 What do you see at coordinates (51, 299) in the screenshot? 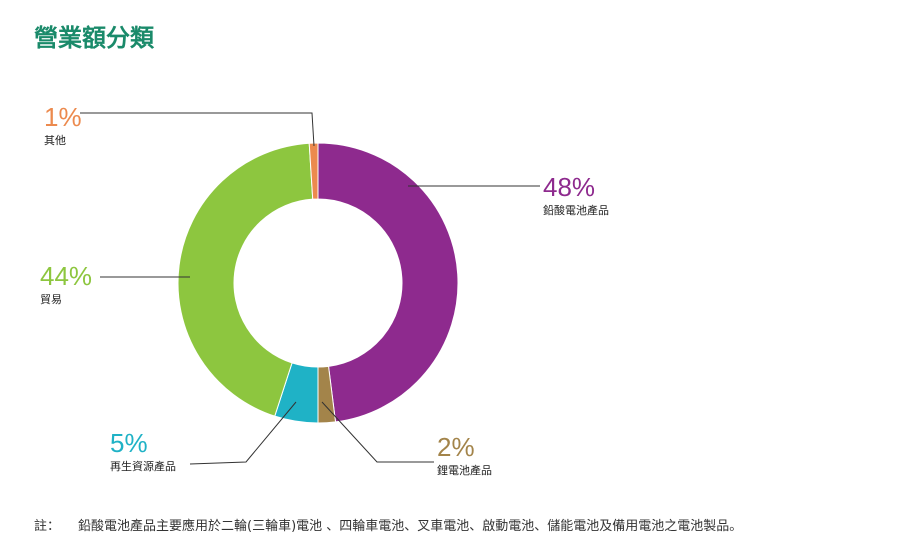
I see `category-label: 貿易` at bounding box center [51, 299].